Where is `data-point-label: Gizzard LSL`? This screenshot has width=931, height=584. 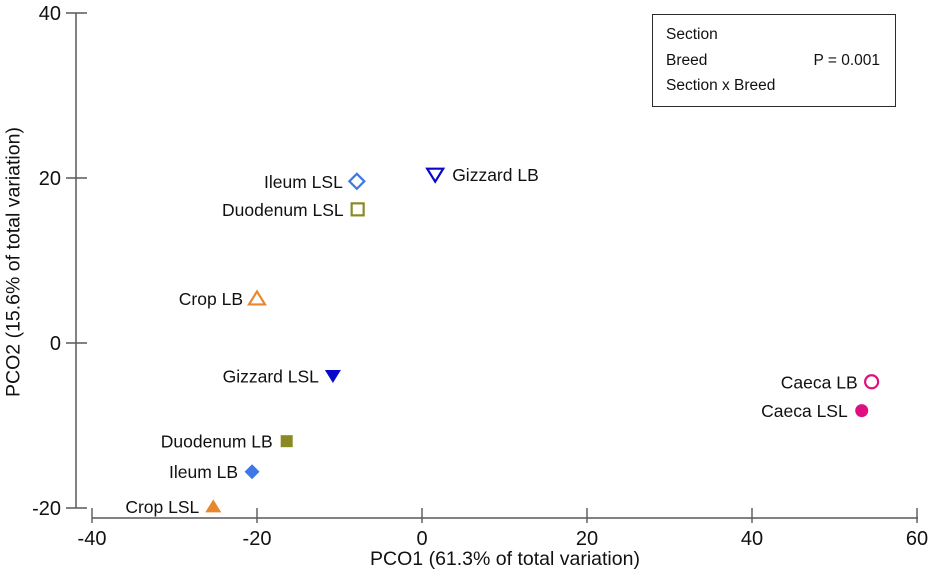 data-point-label: Gizzard LSL is located at coordinates (271, 377).